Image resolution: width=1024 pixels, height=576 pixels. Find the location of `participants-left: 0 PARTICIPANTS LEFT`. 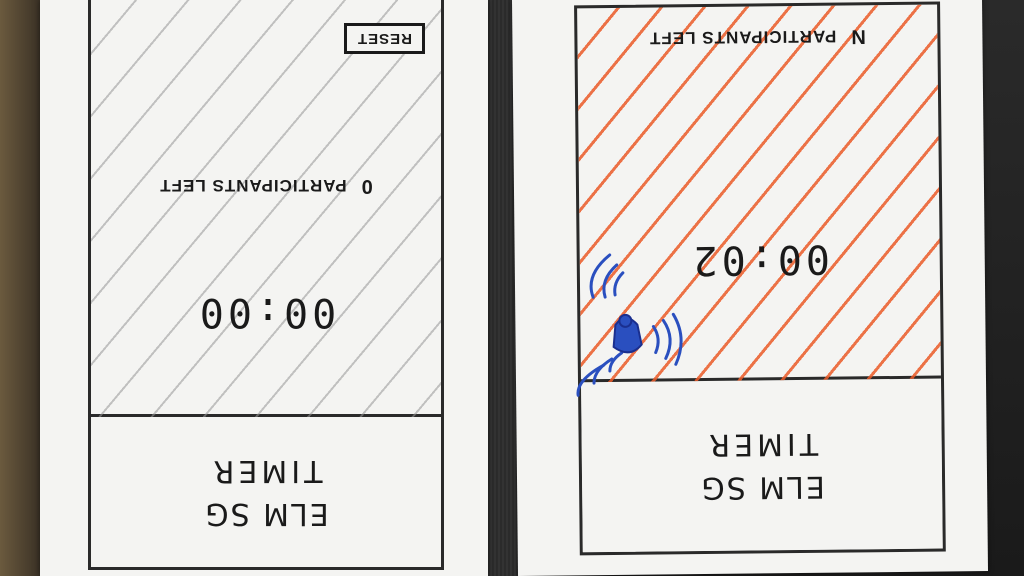

participants-left: 0 PARTICIPANTS LEFT is located at coordinates (266, 185).